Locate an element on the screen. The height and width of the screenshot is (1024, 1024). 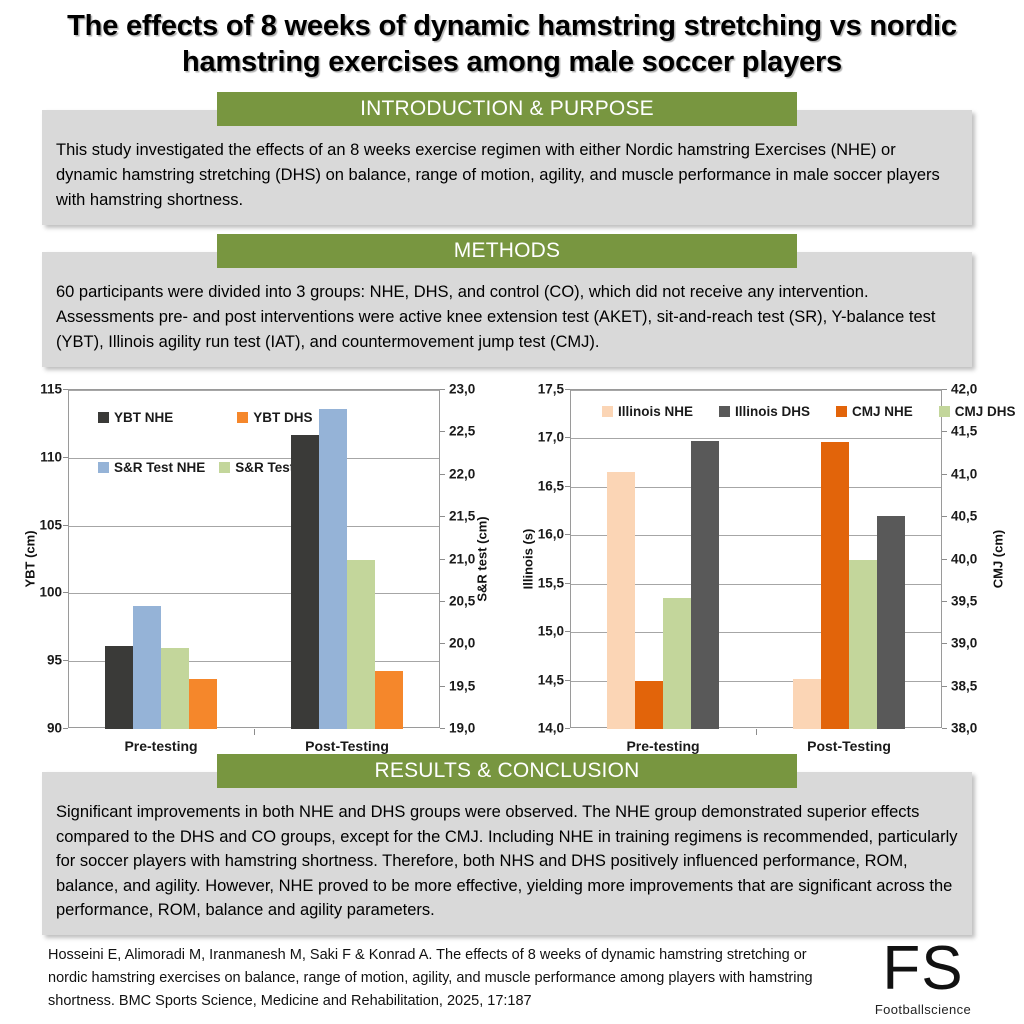
legend-entry: CMJ NHE is located at coordinates (874, 411).